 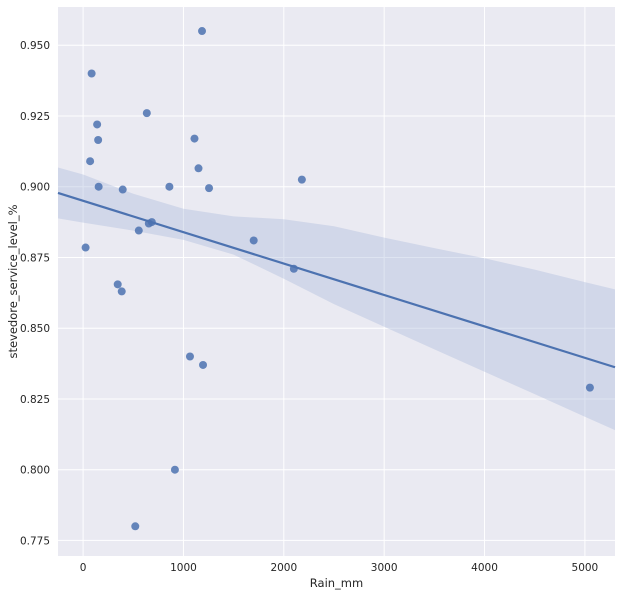 I want to click on x-tick-label: 0, so click(x=83, y=568).